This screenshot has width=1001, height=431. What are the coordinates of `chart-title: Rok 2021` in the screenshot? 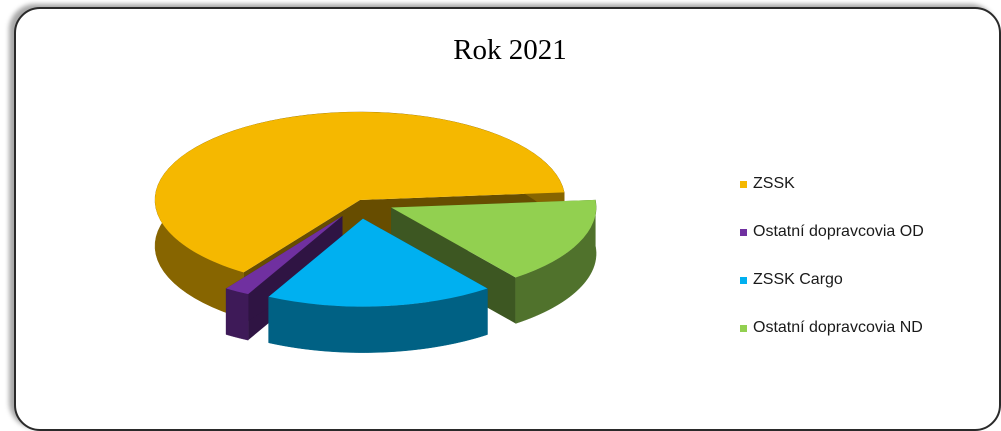 It's located at (510, 50).